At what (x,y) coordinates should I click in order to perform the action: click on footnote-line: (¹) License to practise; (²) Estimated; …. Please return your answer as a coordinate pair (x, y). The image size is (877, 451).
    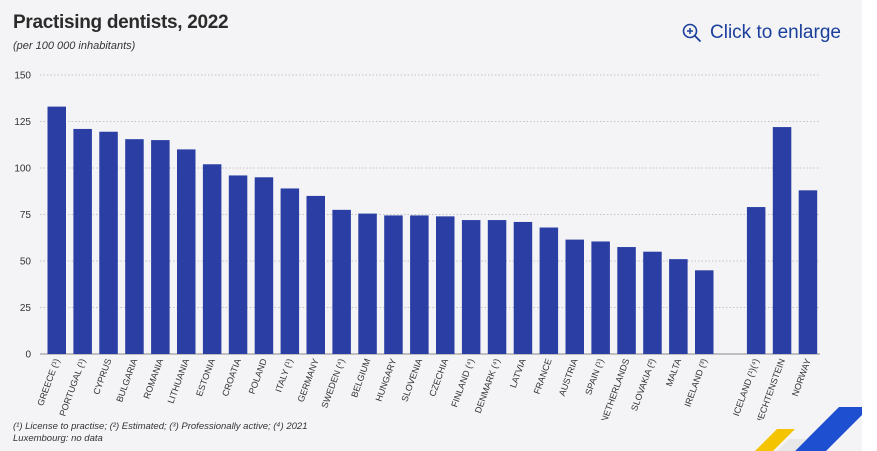
    Looking at the image, I should click on (160, 426).